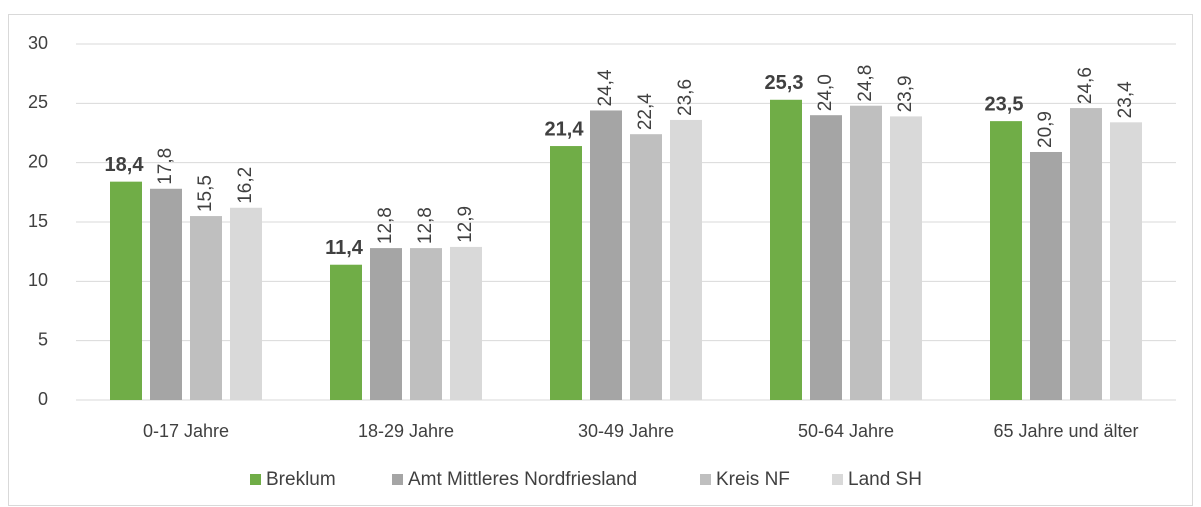 Image resolution: width=1201 pixels, height=507 pixels. I want to click on legend-label: Land SH, so click(885, 479).